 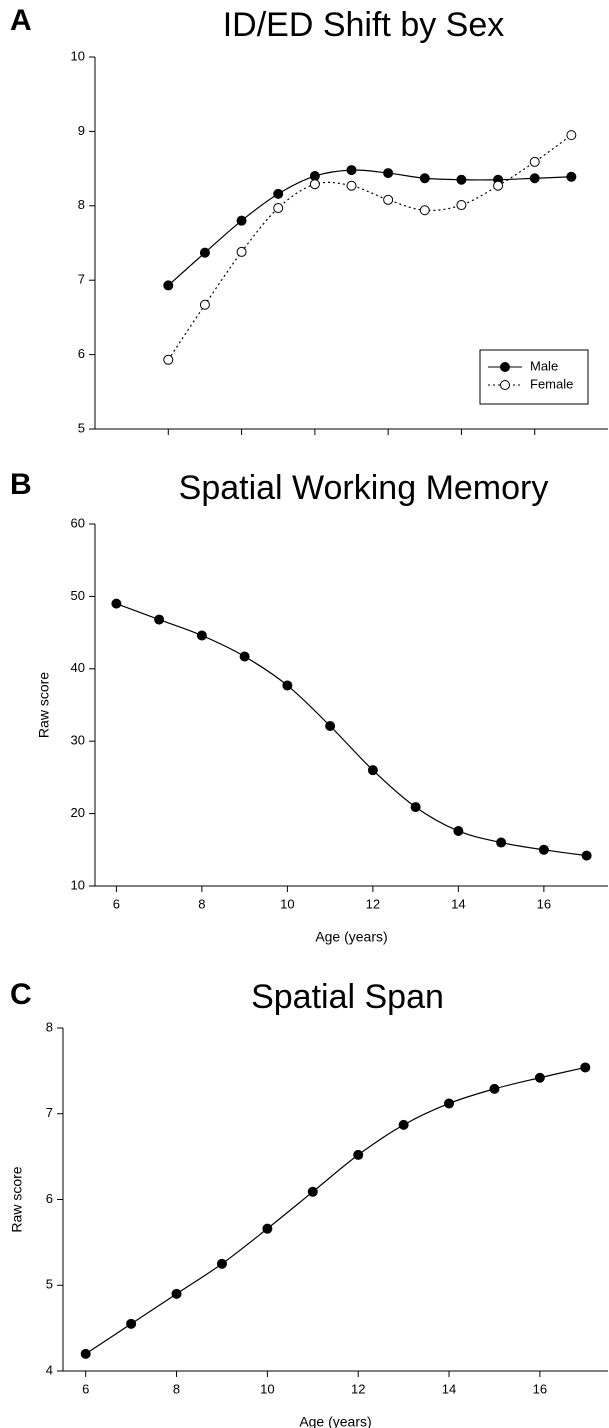 What do you see at coordinates (21, 994) in the screenshot?
I see `panel-letter: C` at bounding box center [21, 994].